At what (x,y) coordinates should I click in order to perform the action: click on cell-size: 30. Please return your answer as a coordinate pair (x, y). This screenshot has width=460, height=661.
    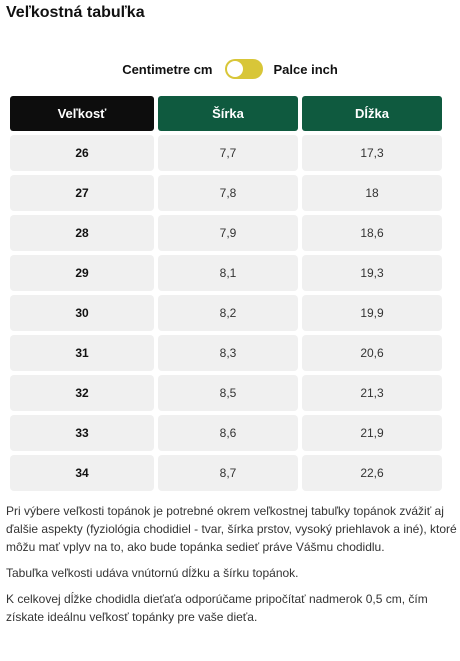
    Looking at the image, I should click on (82, 313).